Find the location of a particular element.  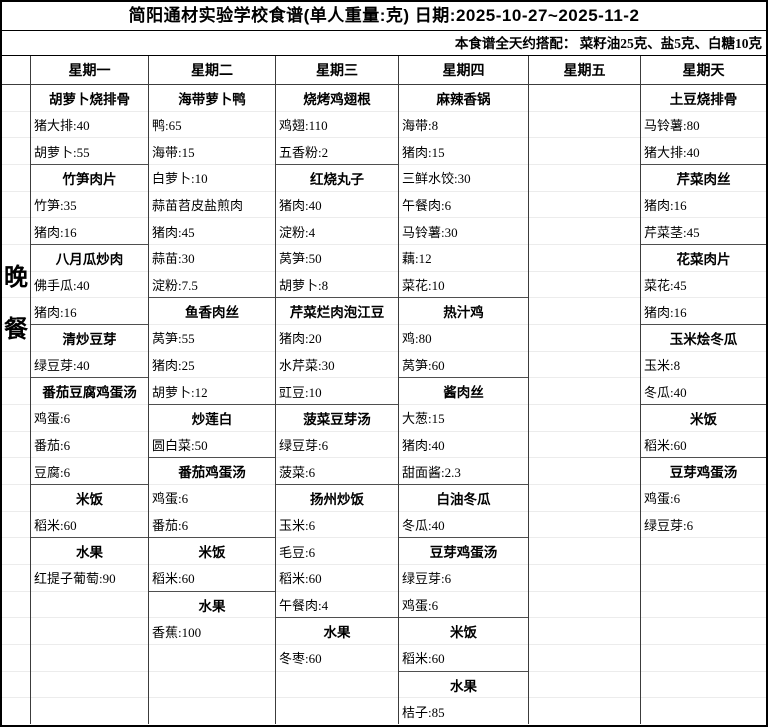

ingredient-row: 水芹菜:30 is located at coordinates (337, 364).